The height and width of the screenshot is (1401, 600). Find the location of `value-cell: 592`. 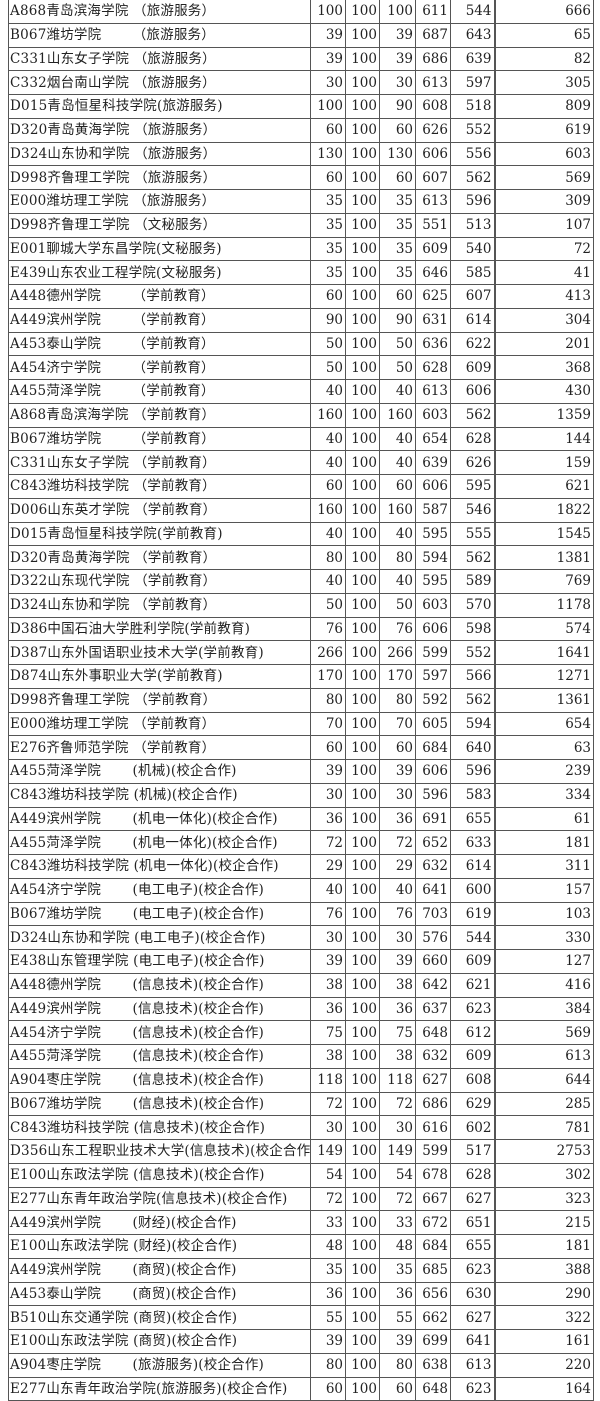

value-cell: 592 is located at coordinates (433, 700).